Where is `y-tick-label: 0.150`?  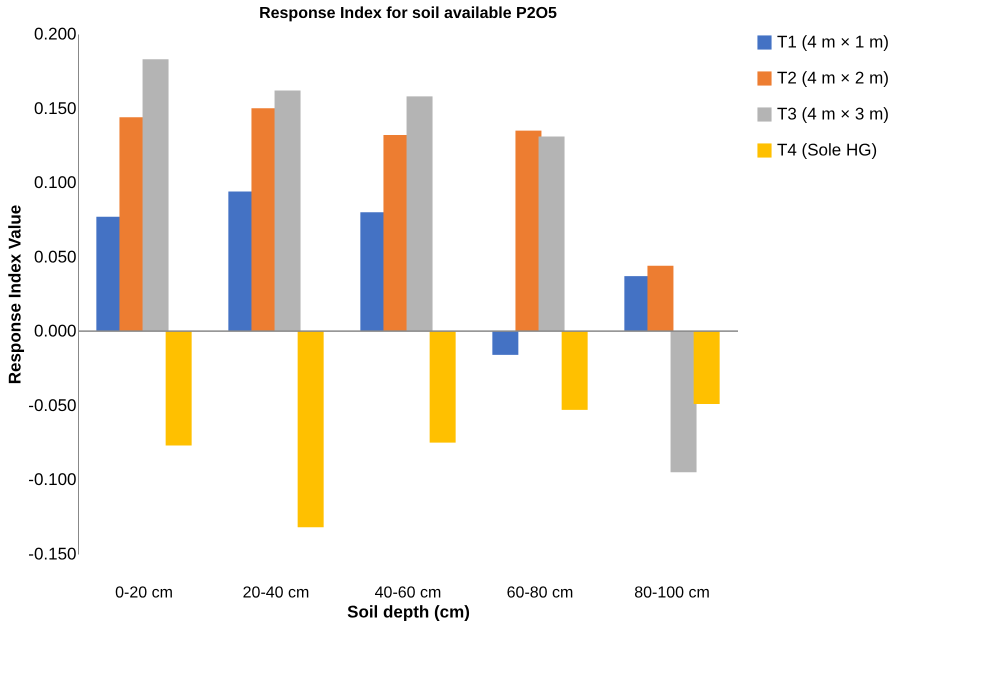
y-tick-label: 0.150 is located at coordinates (55, 108).